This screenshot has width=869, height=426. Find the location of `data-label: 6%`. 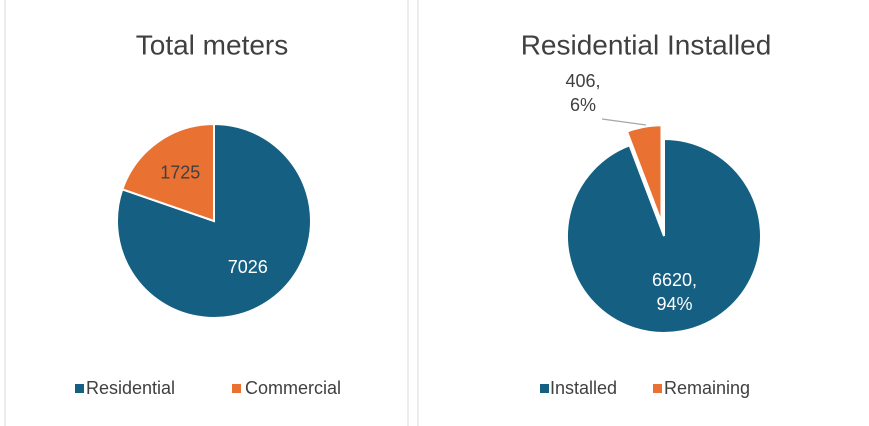

data-label: 6% is located at coordinates (583, 105).